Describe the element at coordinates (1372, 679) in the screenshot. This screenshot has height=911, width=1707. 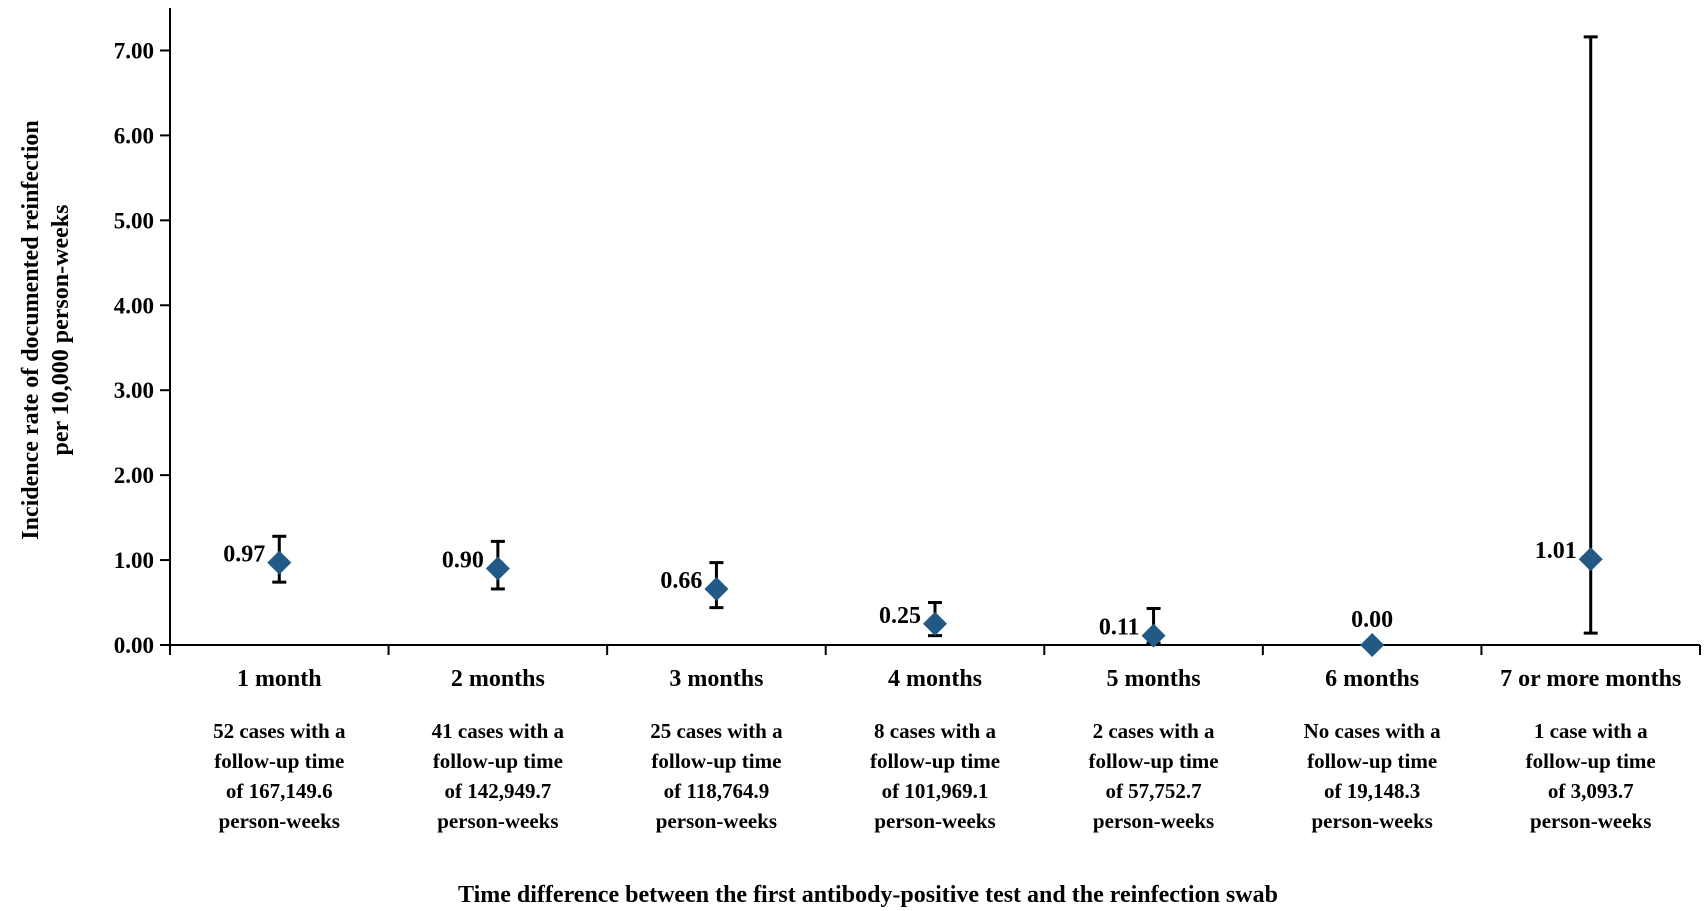
I see `x-category-label-5: 6 months` at that location.